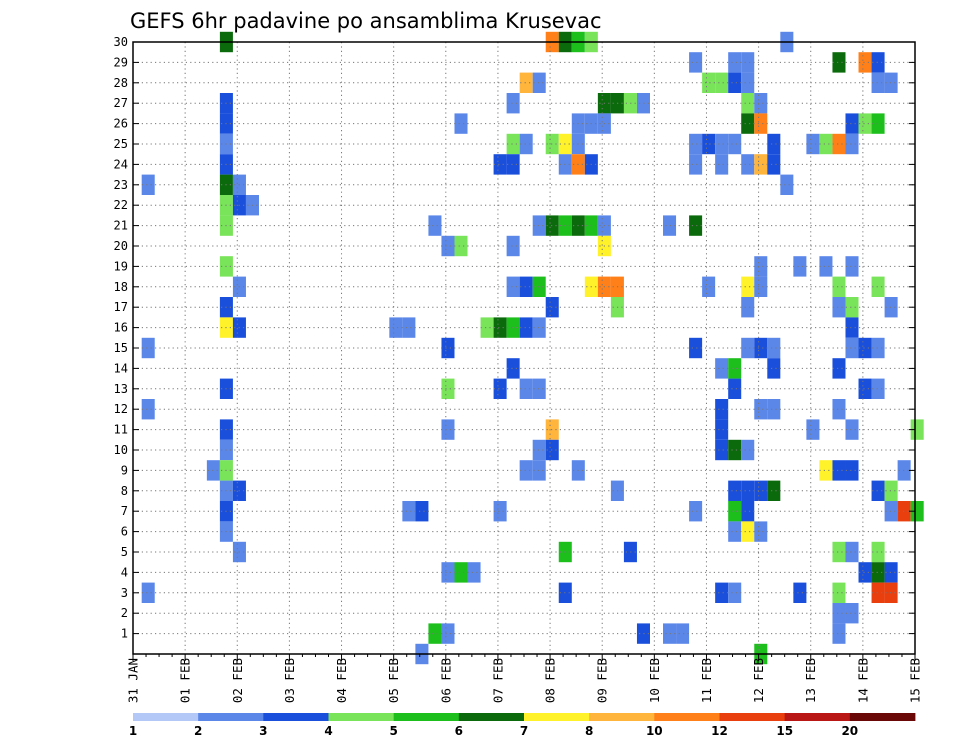  I want to click on x-tick-label: 05 FEB, so click(393, 680).